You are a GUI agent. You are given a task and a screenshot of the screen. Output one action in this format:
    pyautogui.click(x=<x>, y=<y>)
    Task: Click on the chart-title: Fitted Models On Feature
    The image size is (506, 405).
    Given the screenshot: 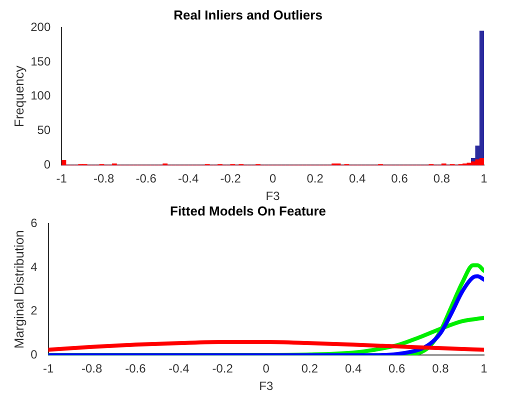 What is the action you would take?
    pyautogui.click(x=248, y=210)
    